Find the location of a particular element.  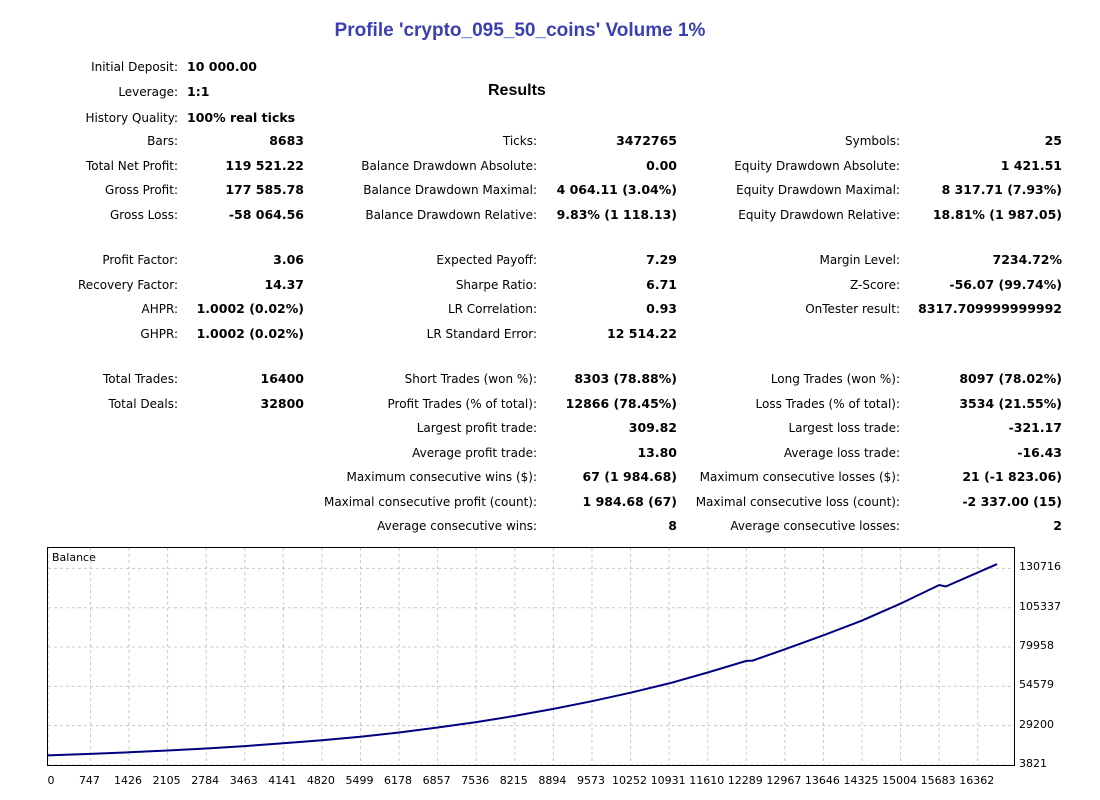

col2-label: Expected Payoff: is located at coordinates (486, 260).